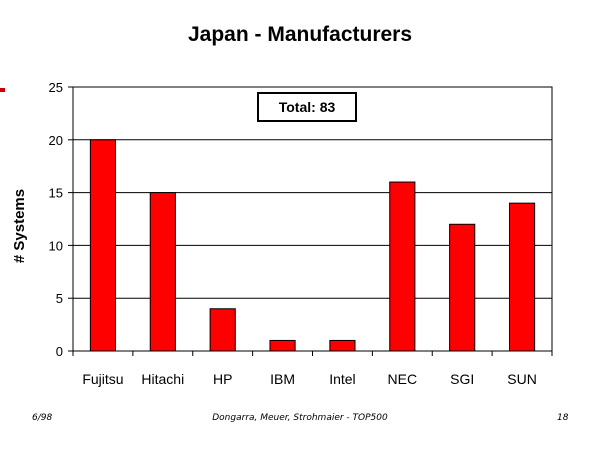 Image resolution: width=600 pixels, height=450 pixels. I want to click on x-tick-label: Fujitsu, so click(102, 379).